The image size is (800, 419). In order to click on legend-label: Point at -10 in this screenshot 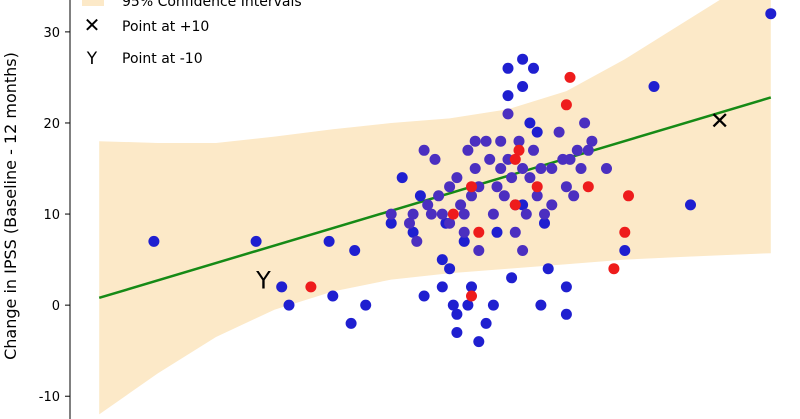, I will do `click(162, 59)`.